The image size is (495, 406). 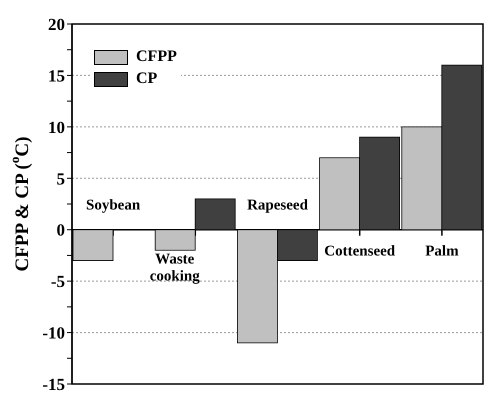 What do you see at coordinates (278, 206) in the screenshot?
I see `x-tick-label: Rapeseed` at bounding box center [278, 206].